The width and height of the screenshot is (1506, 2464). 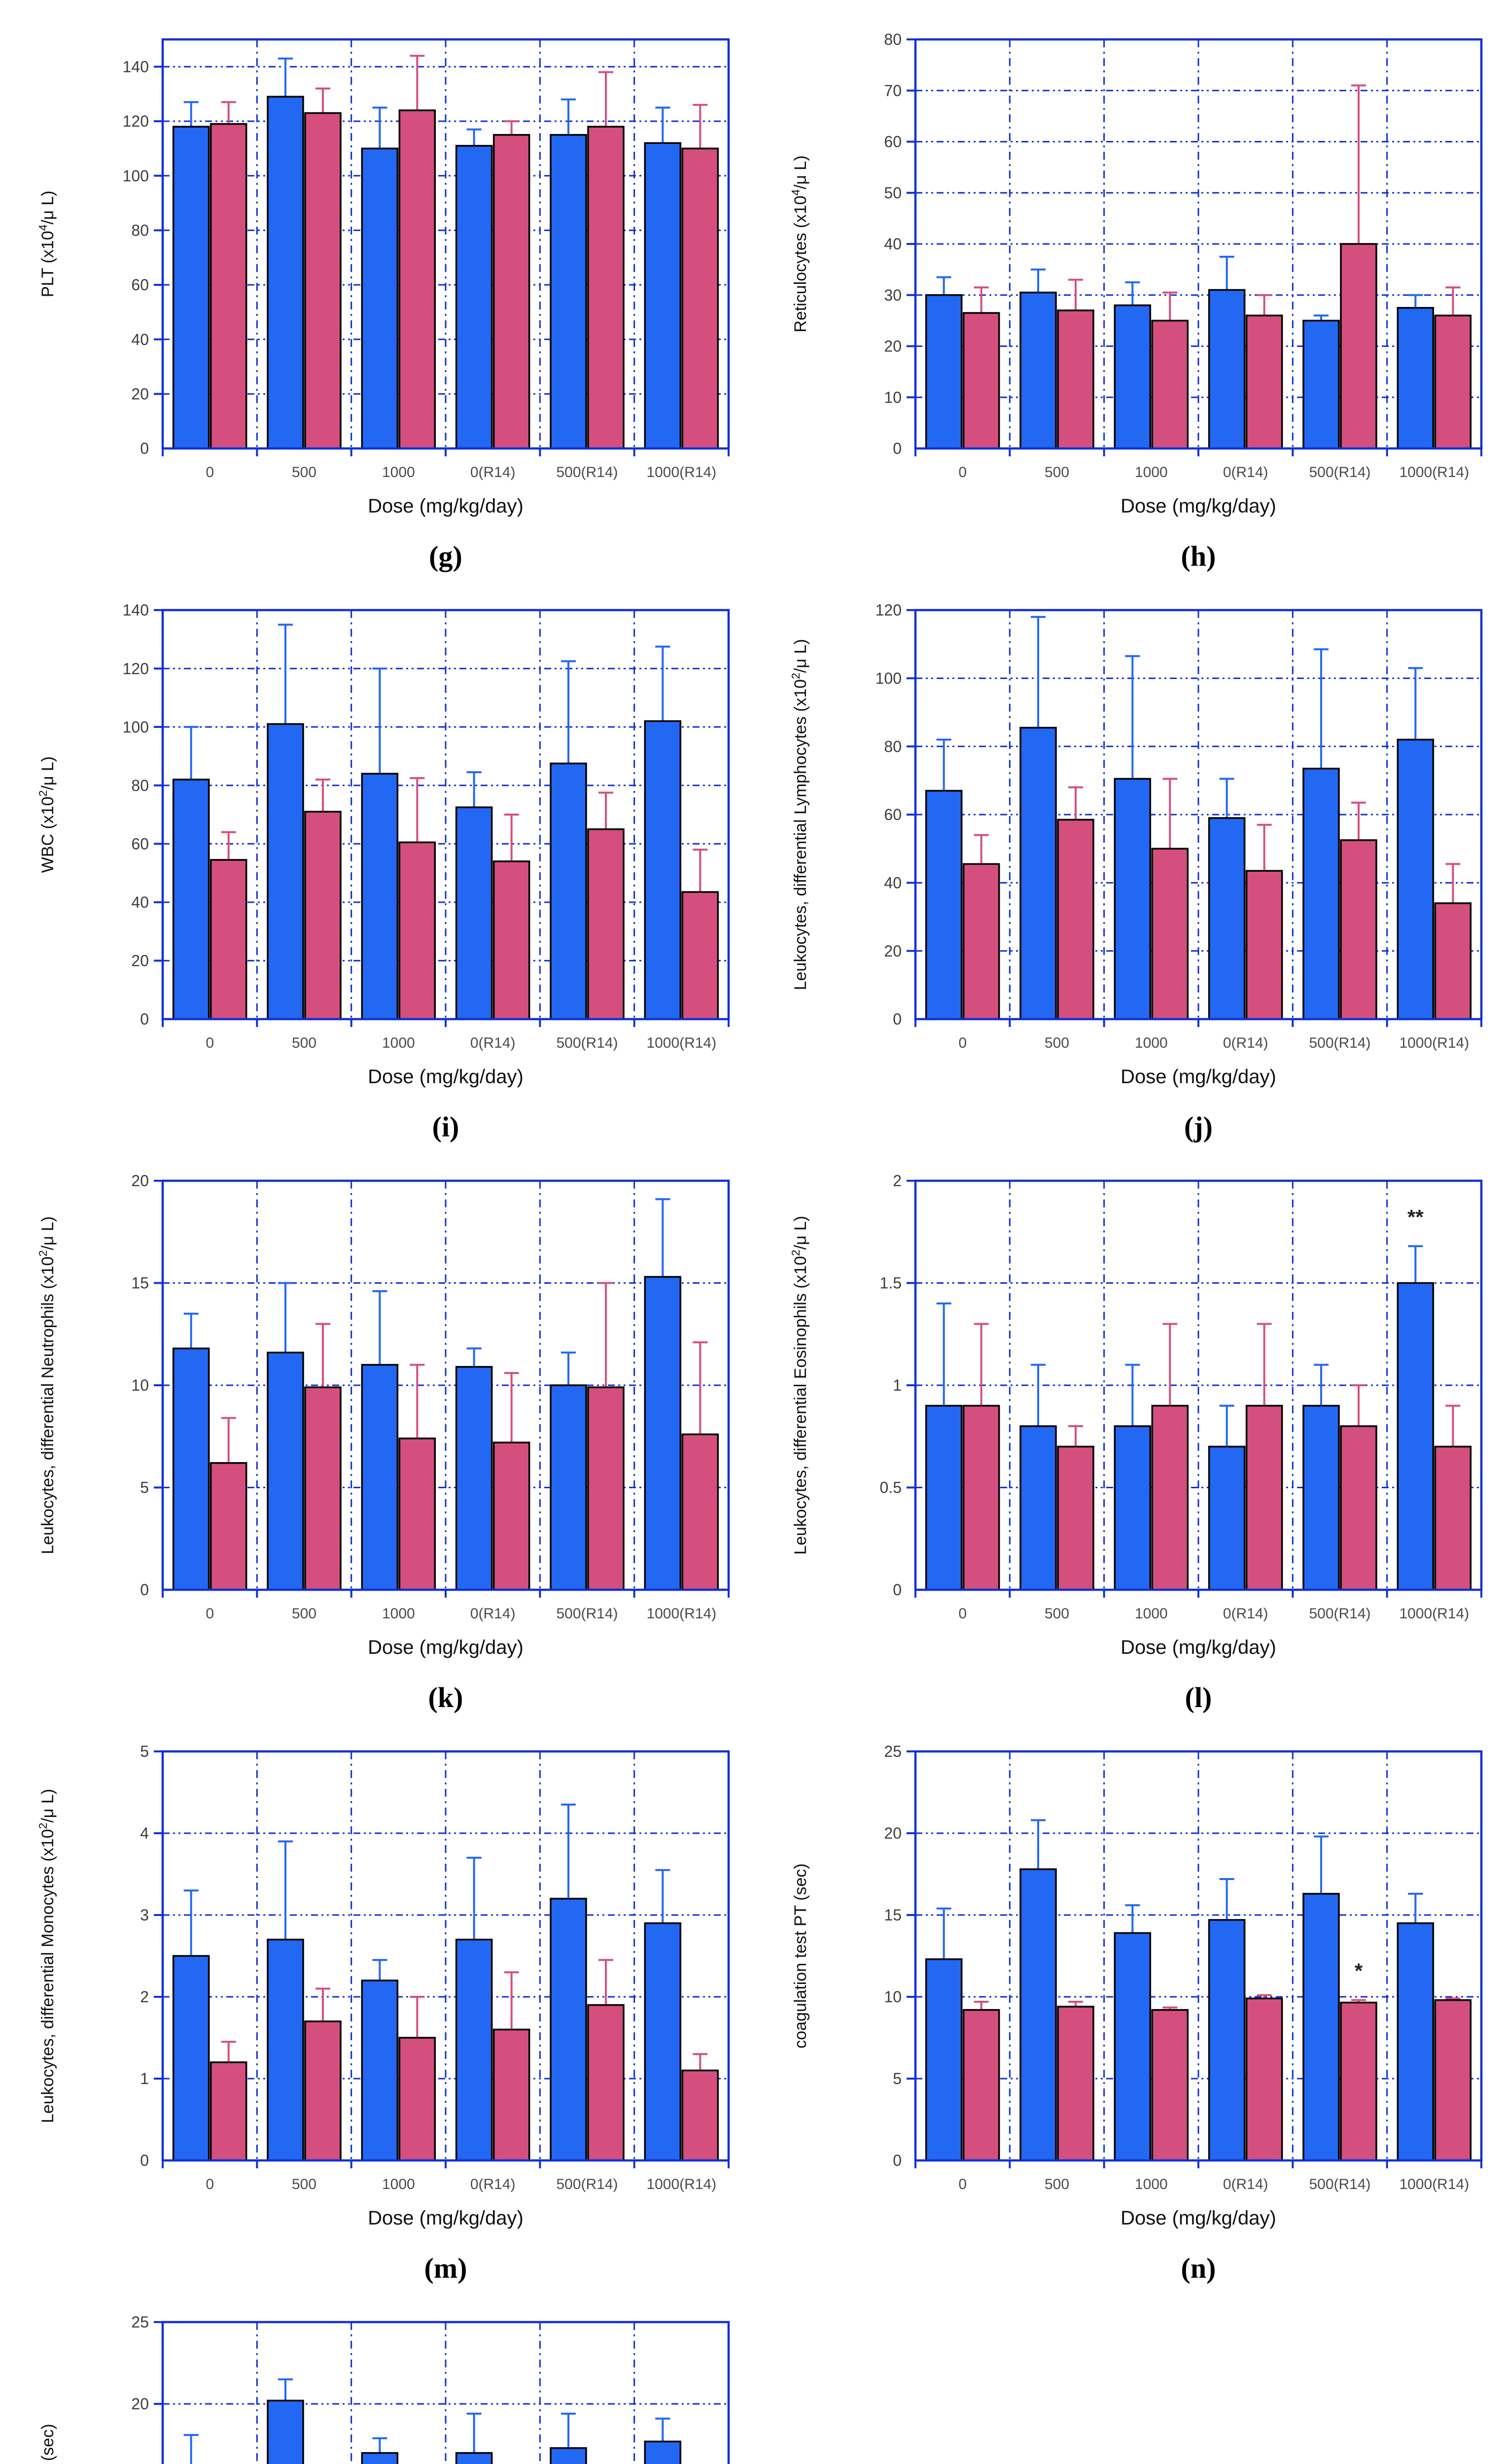 What do you see at coordinates (1198, 2268) in the screenshot?
I see `panel-letter: (n)` at bounding box center [1198, 2268].